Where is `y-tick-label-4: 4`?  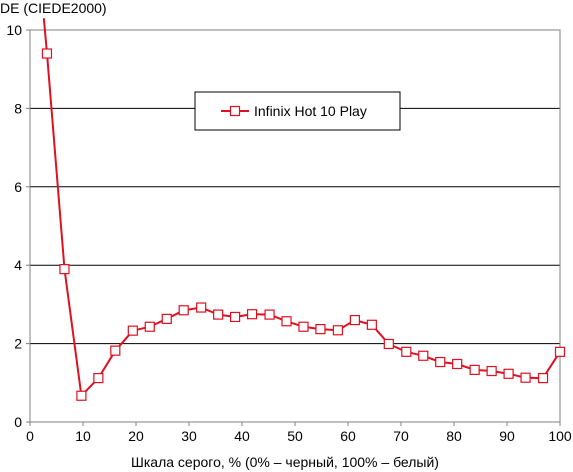
y-tick-label-4: 4 is located at coordinates (18, 265).